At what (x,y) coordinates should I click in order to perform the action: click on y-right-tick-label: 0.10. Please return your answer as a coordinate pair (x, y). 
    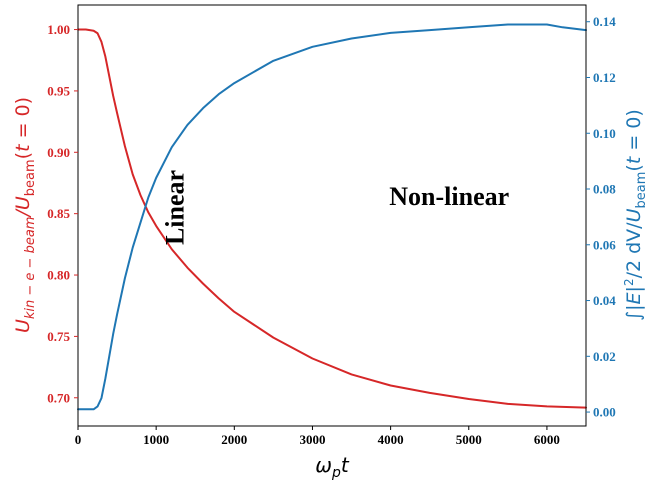
    Looking at the image, I should click on (604, 133).